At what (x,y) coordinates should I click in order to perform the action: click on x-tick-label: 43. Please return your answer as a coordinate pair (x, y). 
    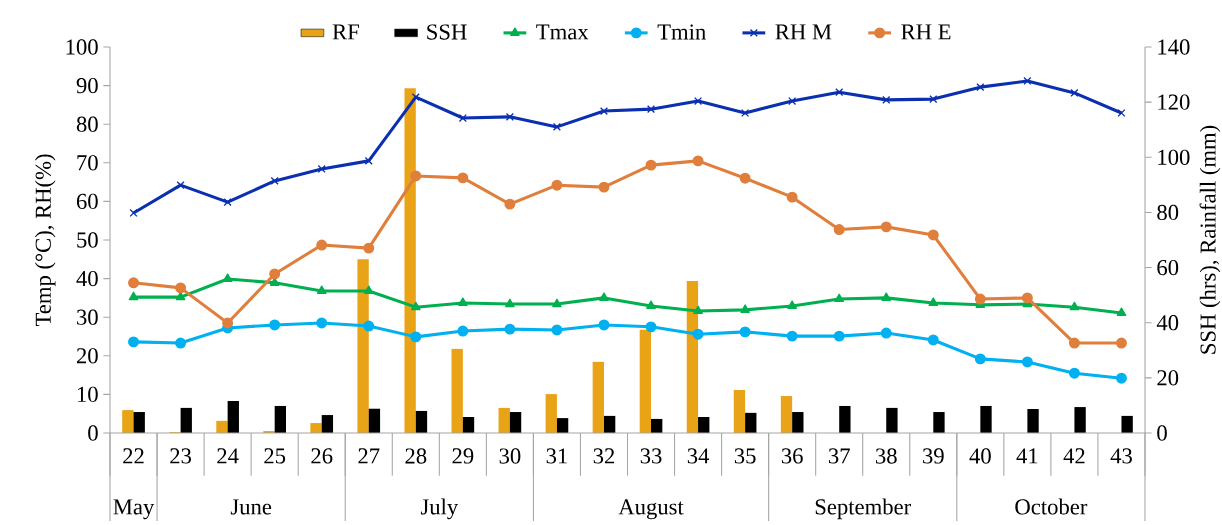
    Looking at the image, I should click on (1121, 456).